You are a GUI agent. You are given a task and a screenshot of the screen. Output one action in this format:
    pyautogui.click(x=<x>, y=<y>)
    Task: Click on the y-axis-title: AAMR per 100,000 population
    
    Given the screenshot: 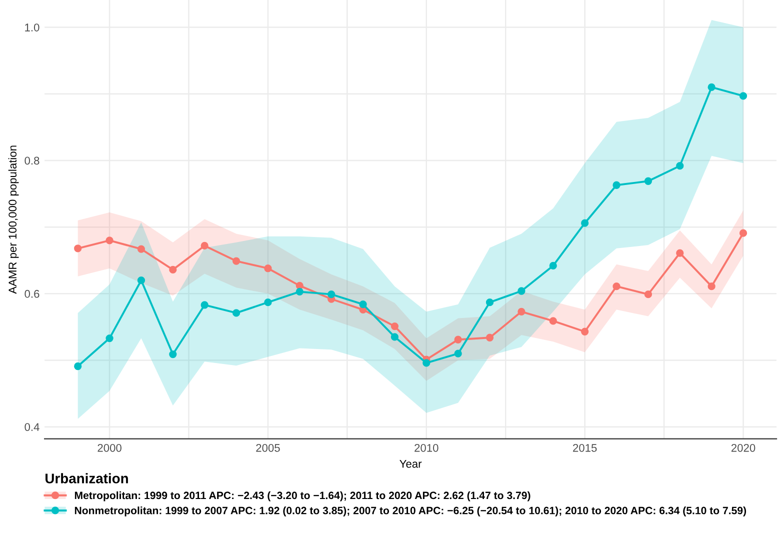 What is the action you would take?
    pyautogui.click(x=13, y=220)
    